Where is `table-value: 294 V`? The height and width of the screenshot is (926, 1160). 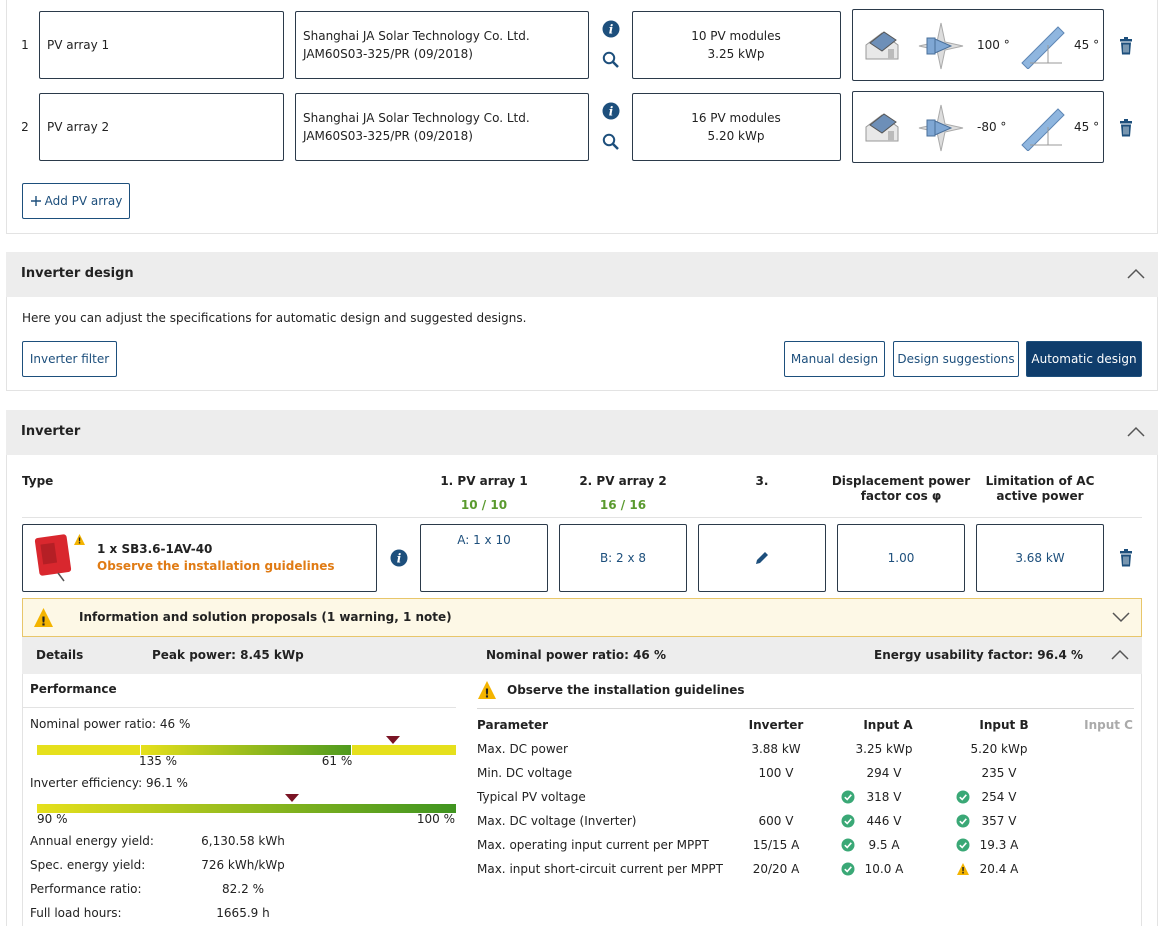 table-value: 294 V is located at coordinates (884, 773).